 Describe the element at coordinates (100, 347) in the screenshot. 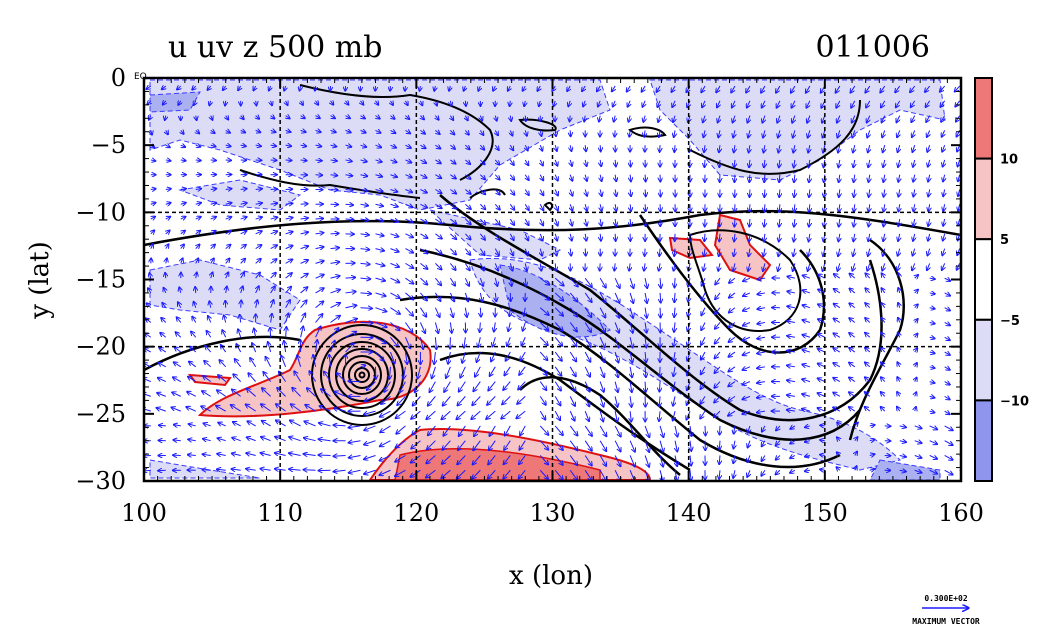

I see `y-tick-label: −20` at that location.